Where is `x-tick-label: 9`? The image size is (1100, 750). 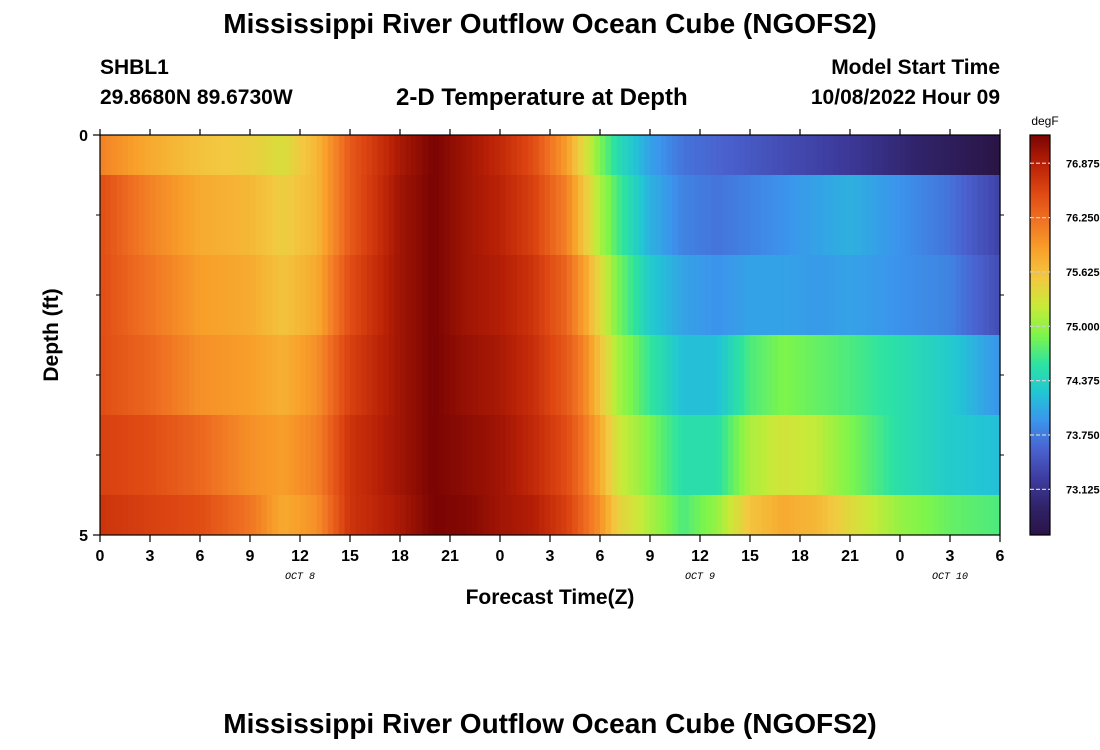
x-tick-label: 9 is located at coordinates (650, 556).